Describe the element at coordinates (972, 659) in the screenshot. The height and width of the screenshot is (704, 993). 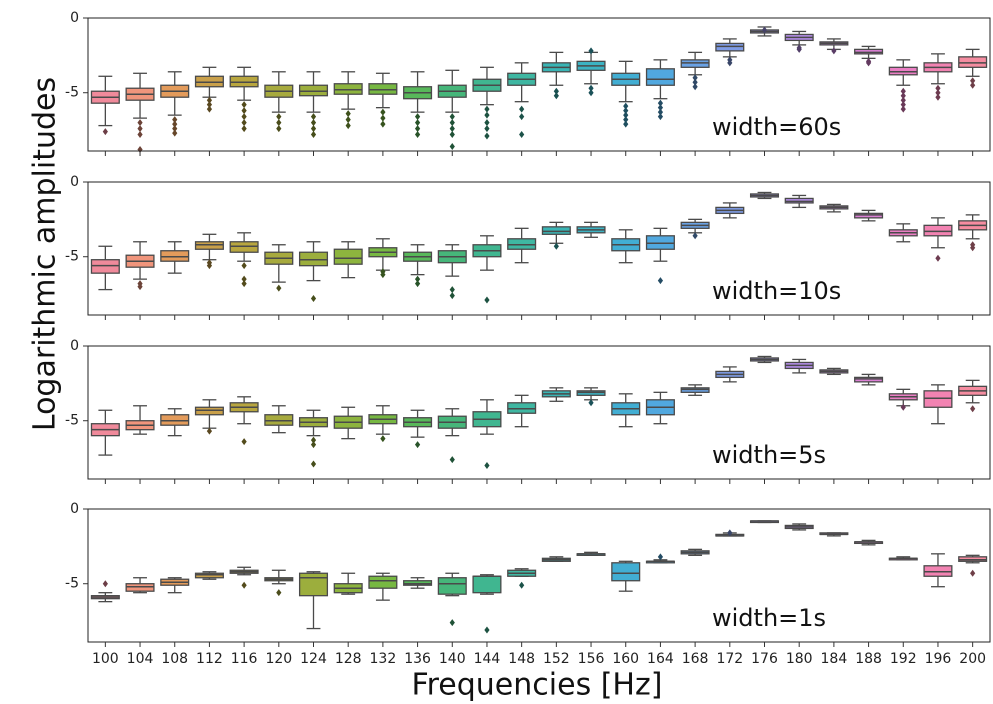
I see `x-tick-label: 200` at that location.